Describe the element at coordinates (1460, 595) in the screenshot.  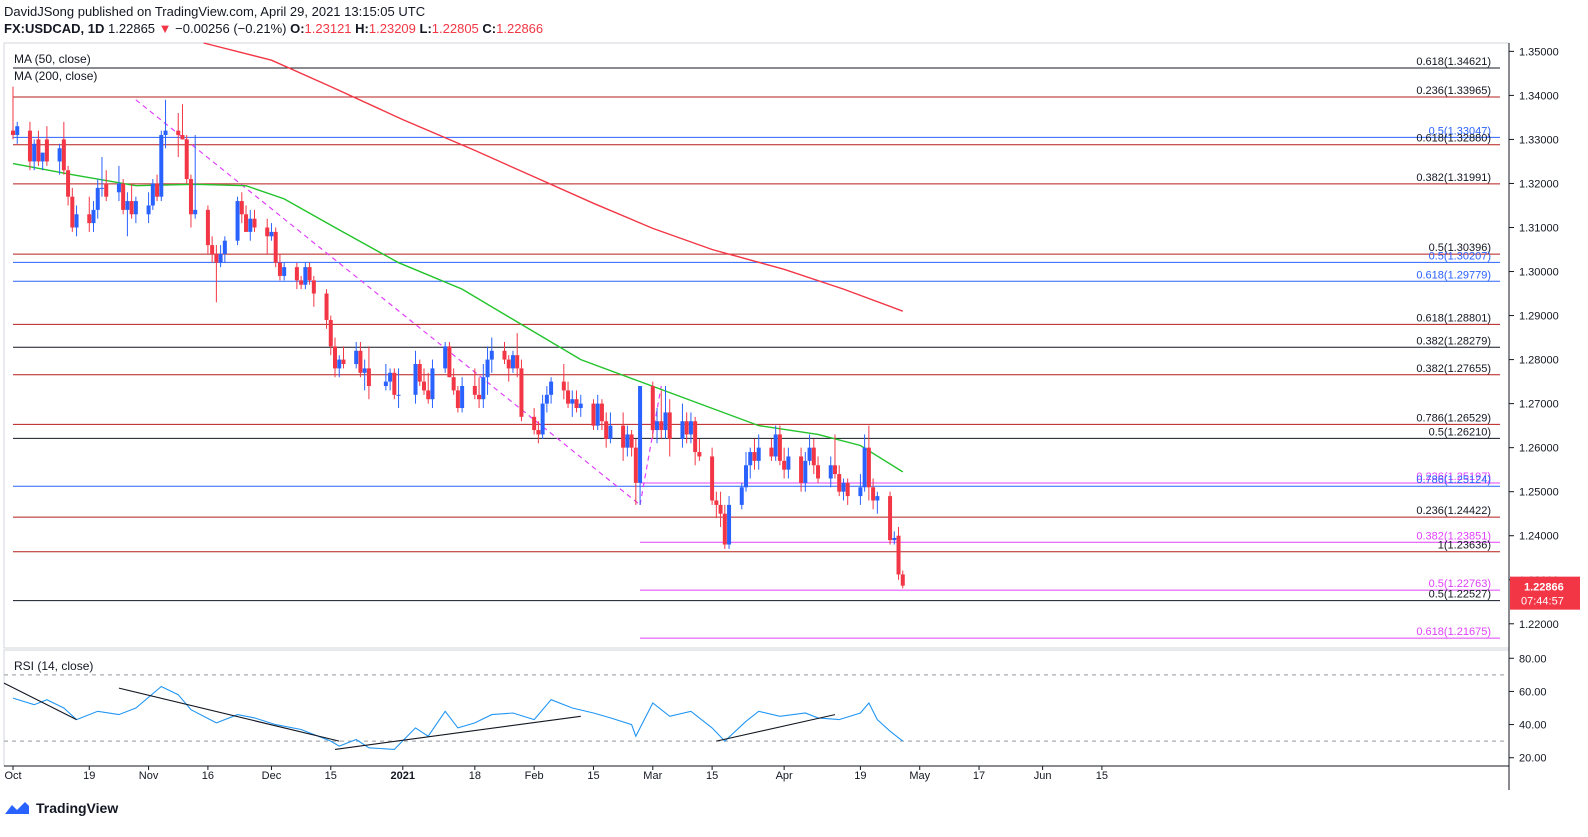
I see `fib-level-label: 0.5(1.22527)` at that location.